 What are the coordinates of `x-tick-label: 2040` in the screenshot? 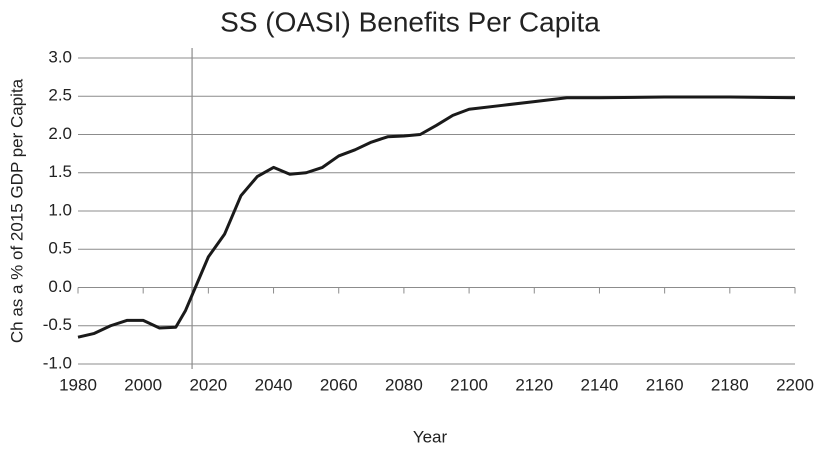 It's located at (274, 384).